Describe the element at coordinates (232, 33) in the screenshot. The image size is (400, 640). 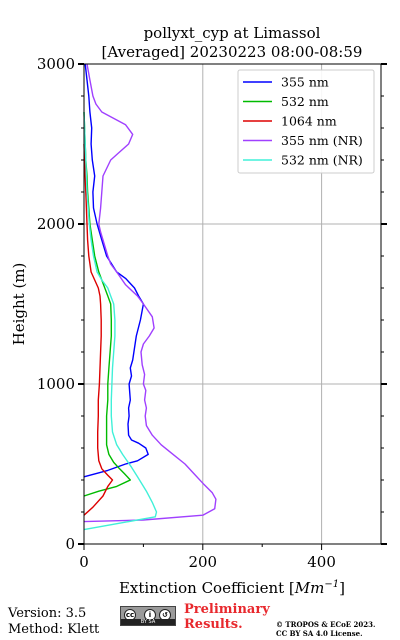
I see `chart-title-line1: pollyxt_cyp at Limassol` at that location.